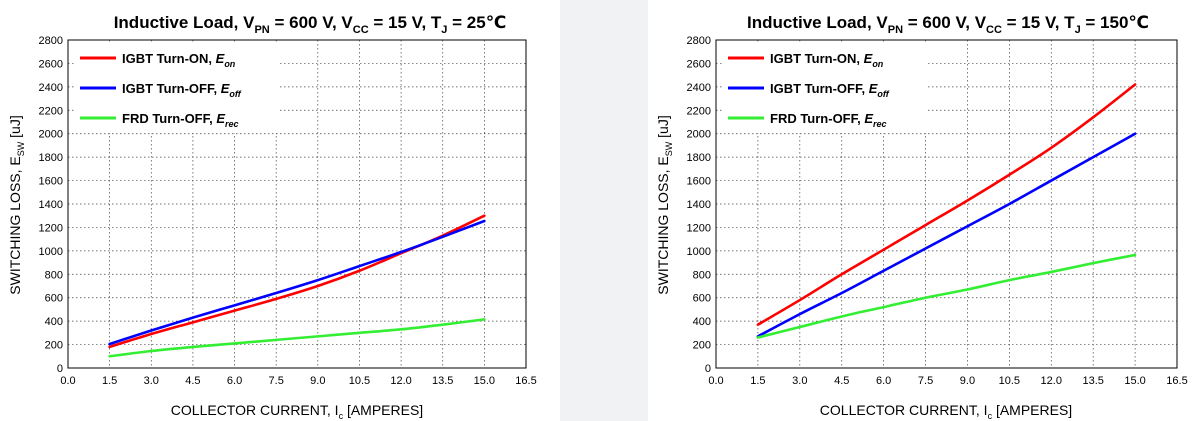  Describe the element at coordinates (297, 282) in the screenshot. I see `series-line-off` at that location.